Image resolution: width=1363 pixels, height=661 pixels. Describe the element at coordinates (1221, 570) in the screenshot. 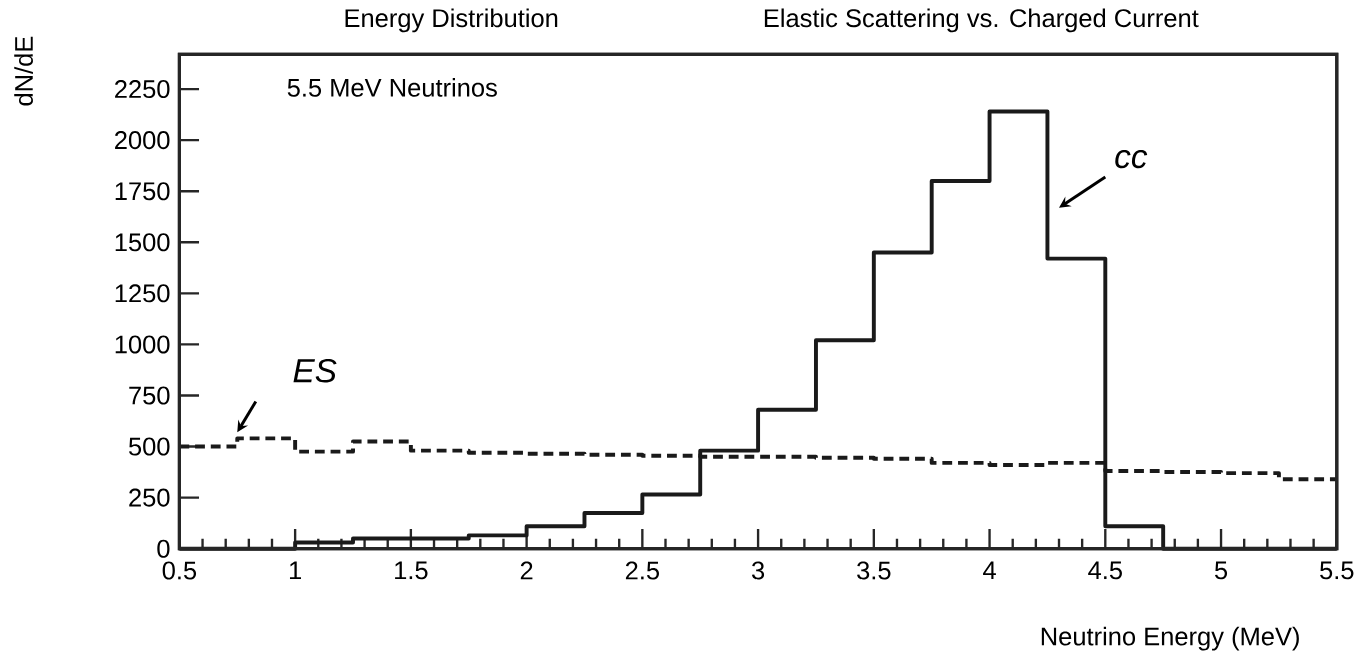

I see `x-tick-label: 5` at that location.